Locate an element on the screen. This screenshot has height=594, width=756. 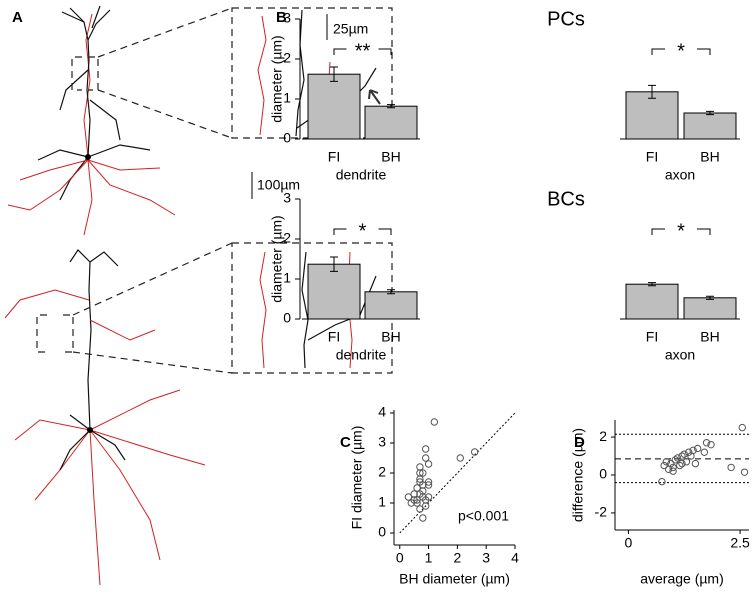
y-tick-label: 4 is located at coordinates (382, 412).